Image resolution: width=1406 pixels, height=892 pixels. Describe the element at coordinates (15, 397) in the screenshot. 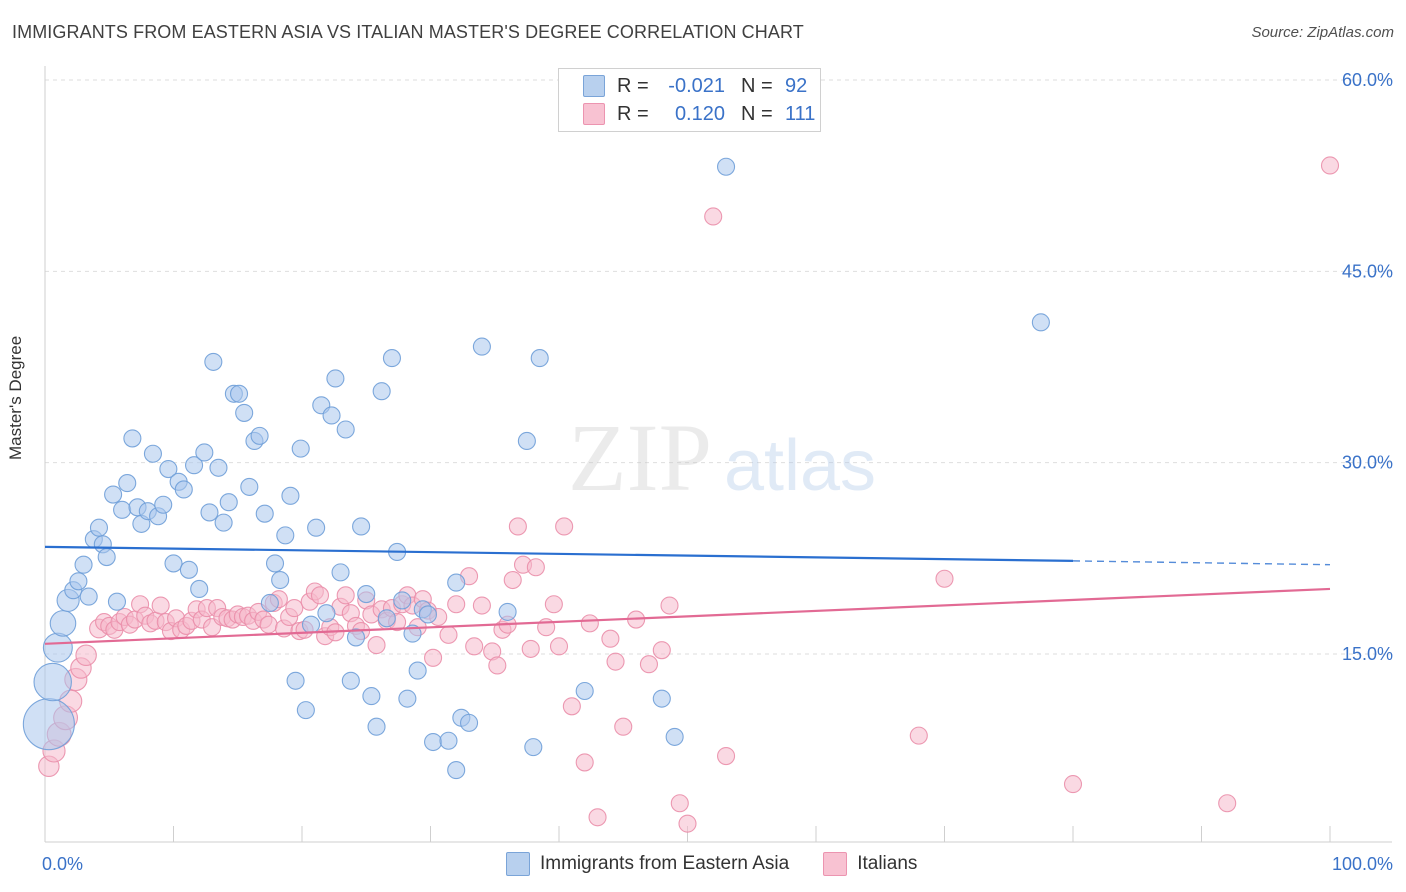

I see `y-axis-label: Master's Degree` at that location.